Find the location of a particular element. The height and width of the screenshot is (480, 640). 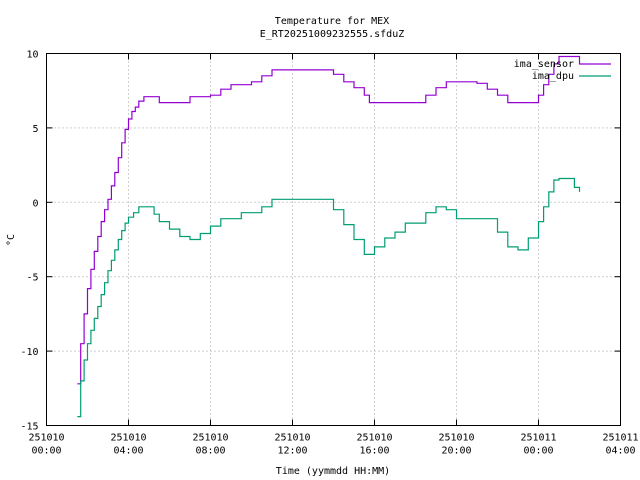

y-tick-label: -5 is located at coordinates (32, 278).